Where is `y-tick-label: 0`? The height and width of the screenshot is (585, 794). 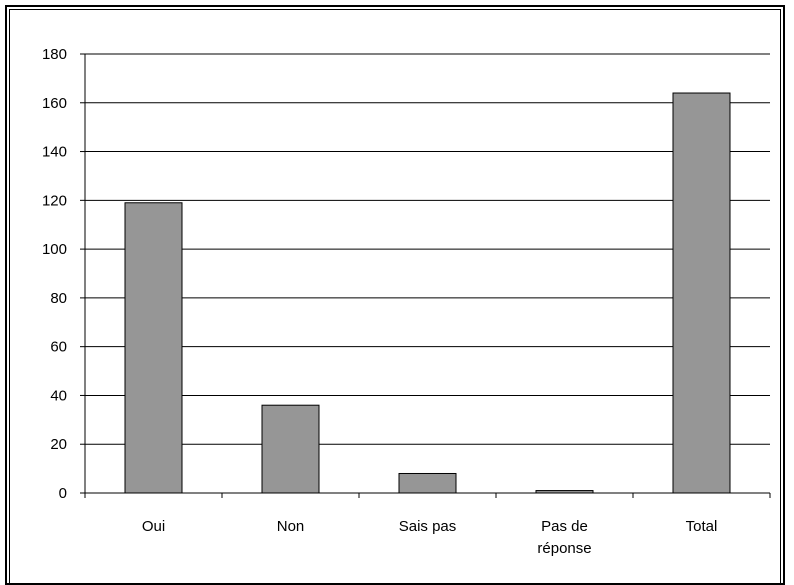 y-tick-label: 0 is located at coordinates (63, 493).